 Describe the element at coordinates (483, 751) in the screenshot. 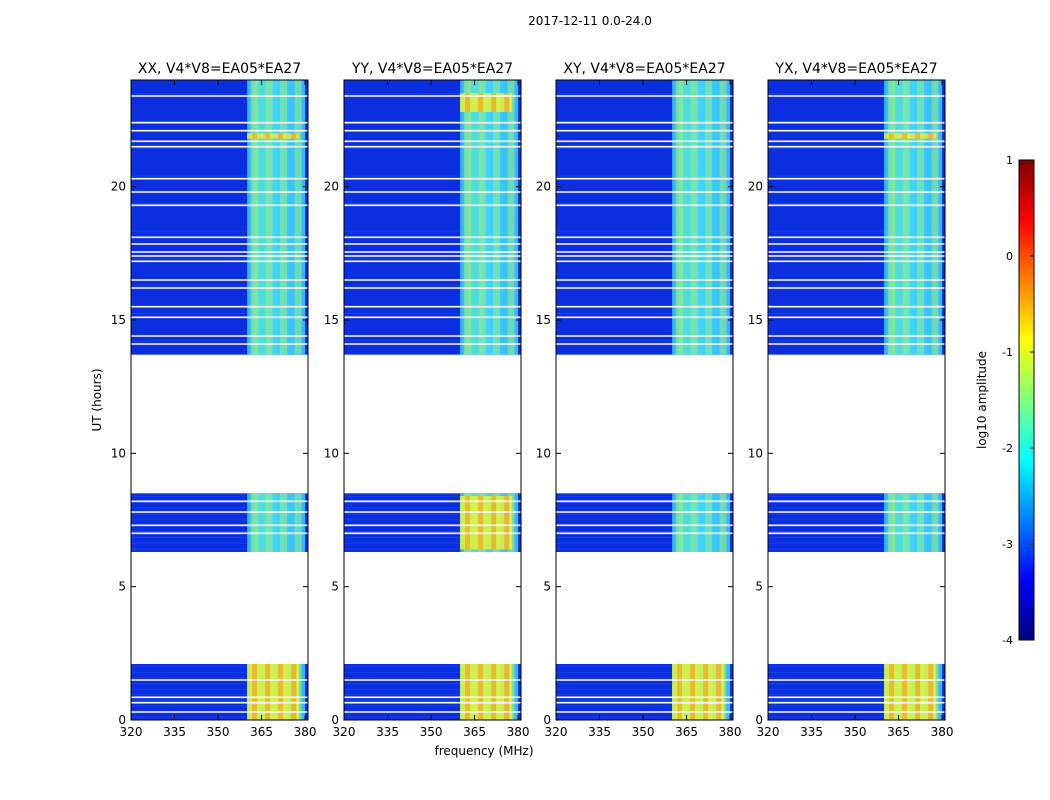

I see `x-axis-label: frequency (MHz)` at that location.